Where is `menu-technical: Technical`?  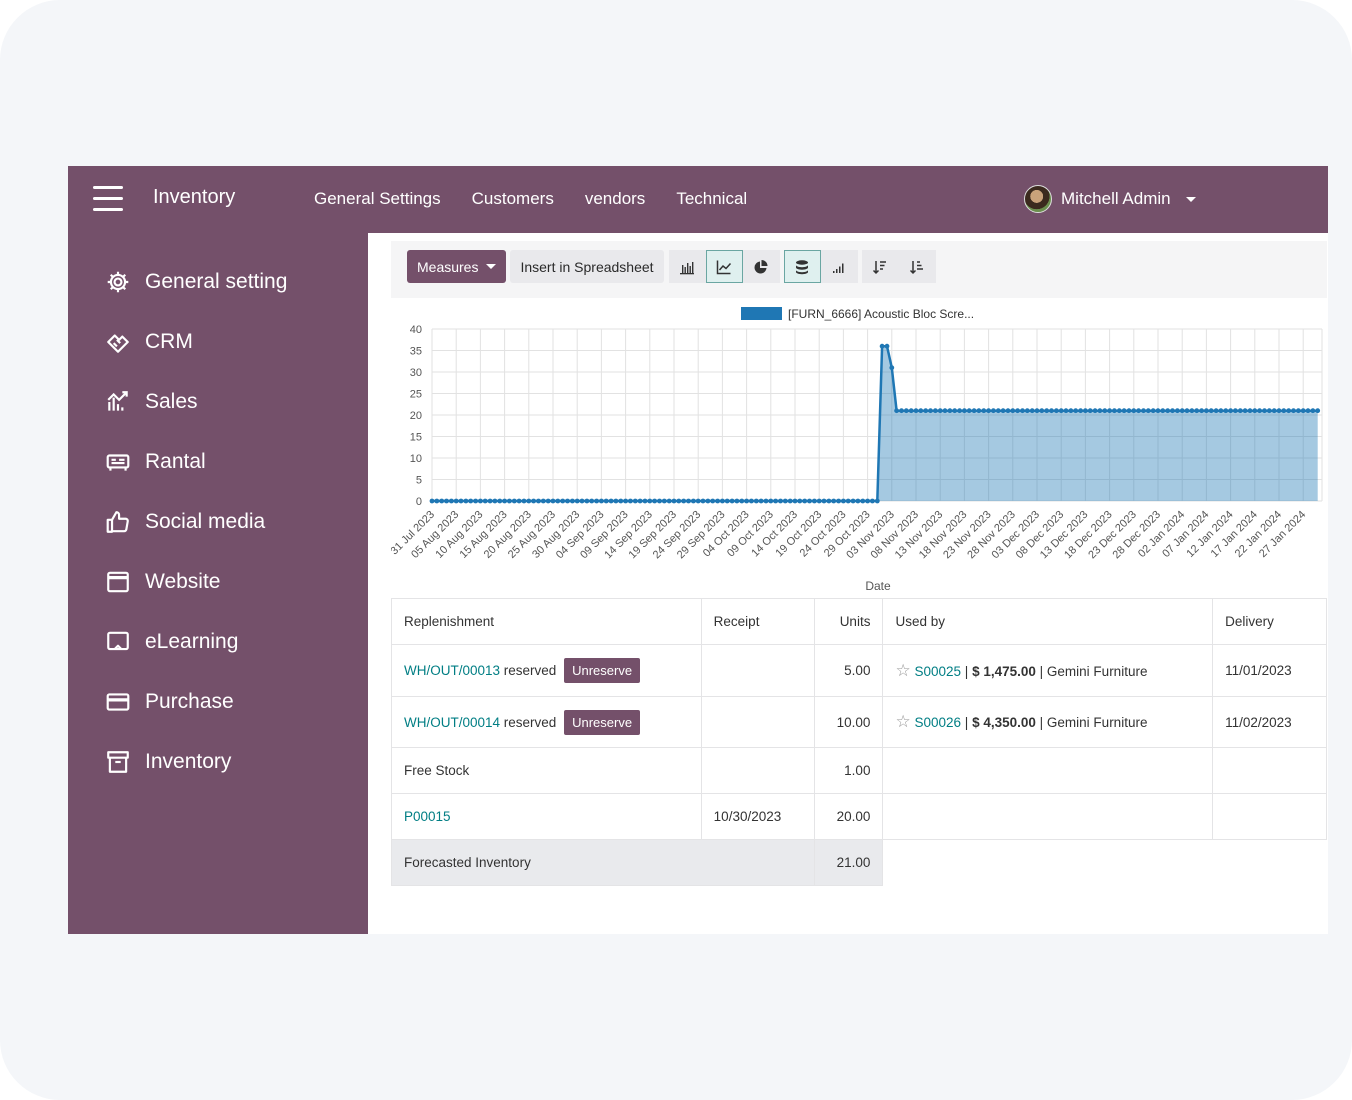
menu-technical: Technical is located at coordinates (712, 198).